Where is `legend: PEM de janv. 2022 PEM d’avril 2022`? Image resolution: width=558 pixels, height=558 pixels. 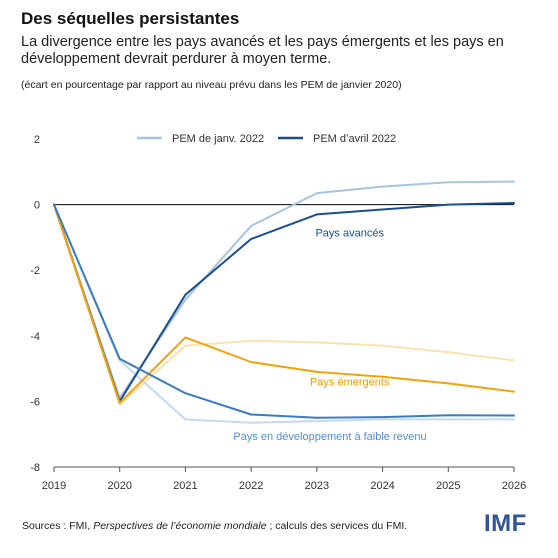
legend: PEM de janv. 2022 PEM d’avril 2022 is located at coordinates (266, 139).